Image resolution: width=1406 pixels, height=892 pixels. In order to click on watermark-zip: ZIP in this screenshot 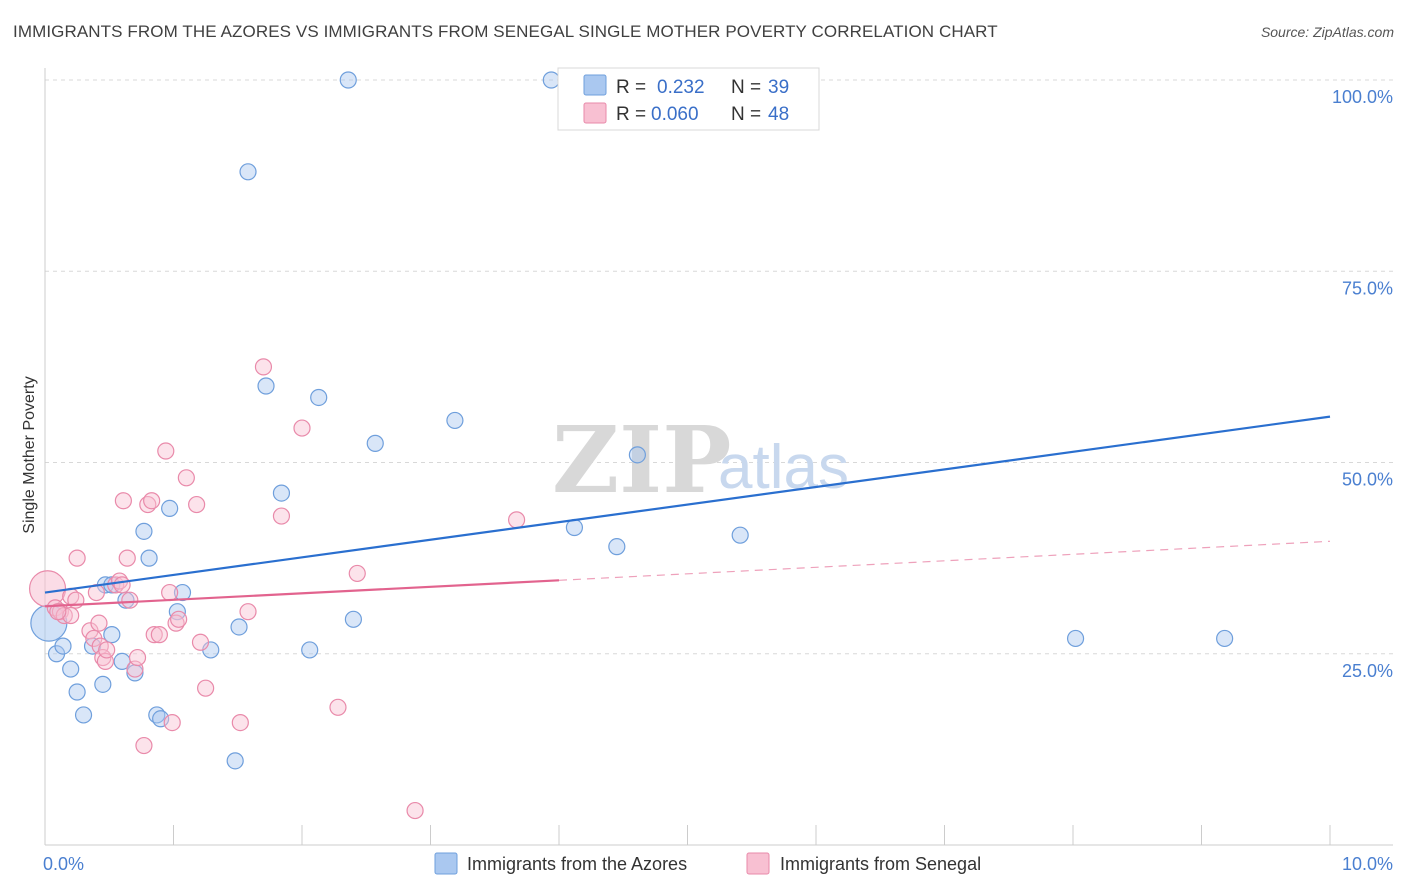, I will do `click(641, 460)`.